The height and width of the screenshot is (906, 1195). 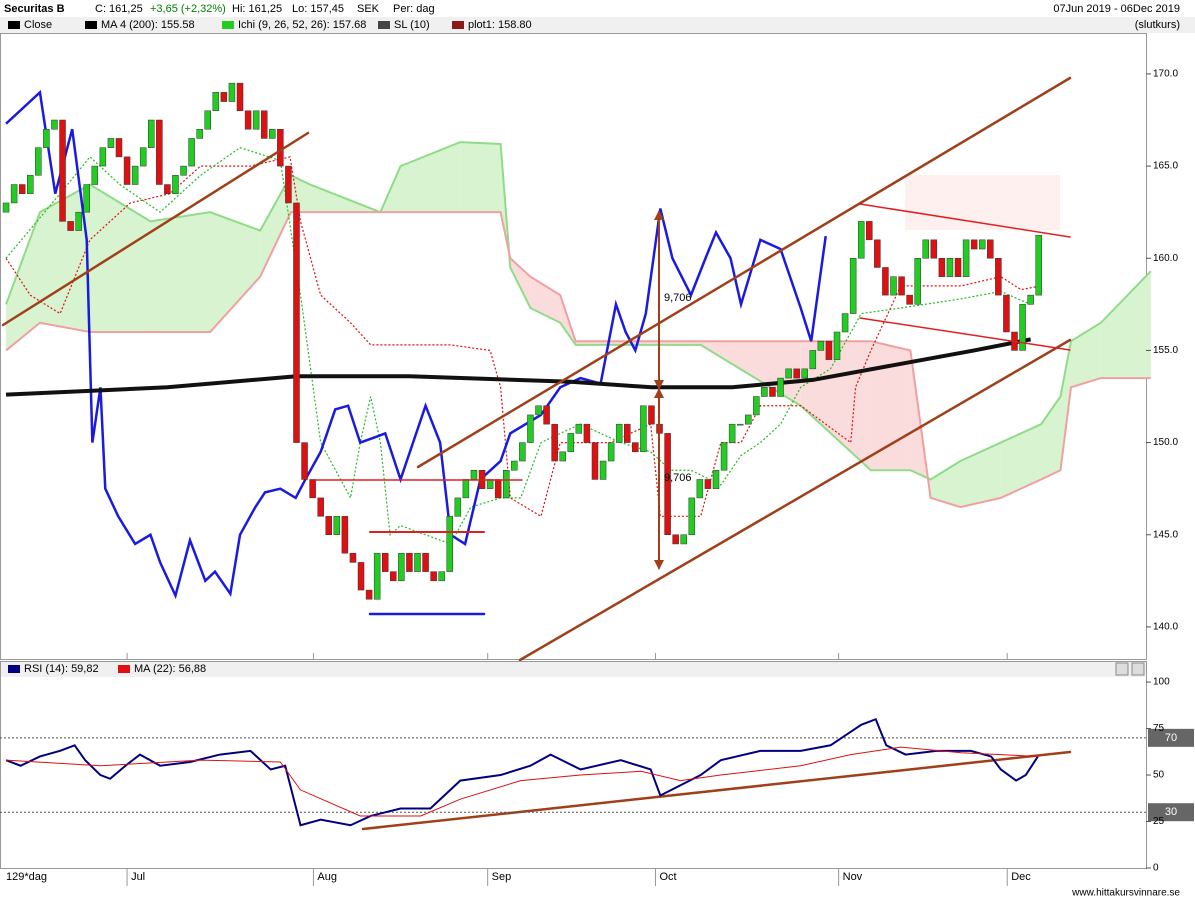 What do you see at coordinates (1165, 627) in the screenshot?
I see `y-tick-label: 140.0` at bounding box center [1165, 627].